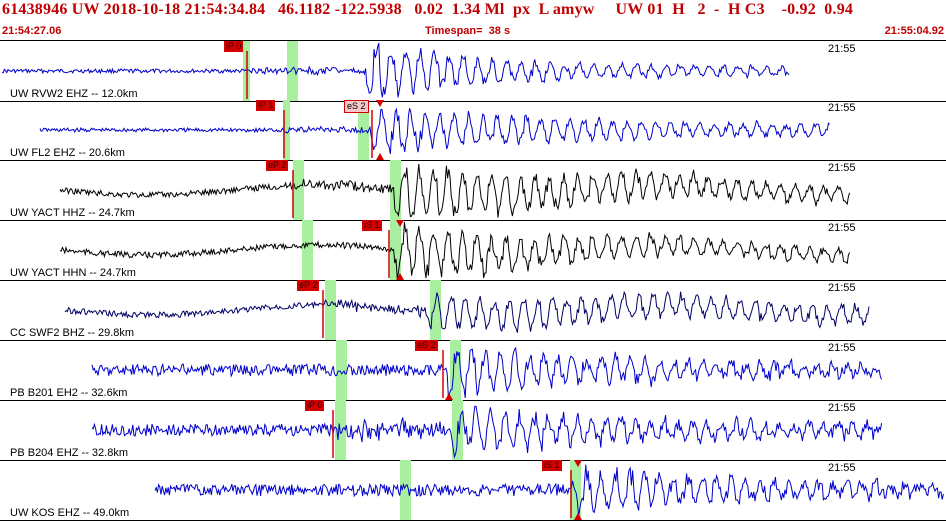 The image size is (946, 521). Describe the element at coordinates (72, 213) in the screenshot. I see `channel-label: UW YACT HHZ -- 24.7km` at that location.